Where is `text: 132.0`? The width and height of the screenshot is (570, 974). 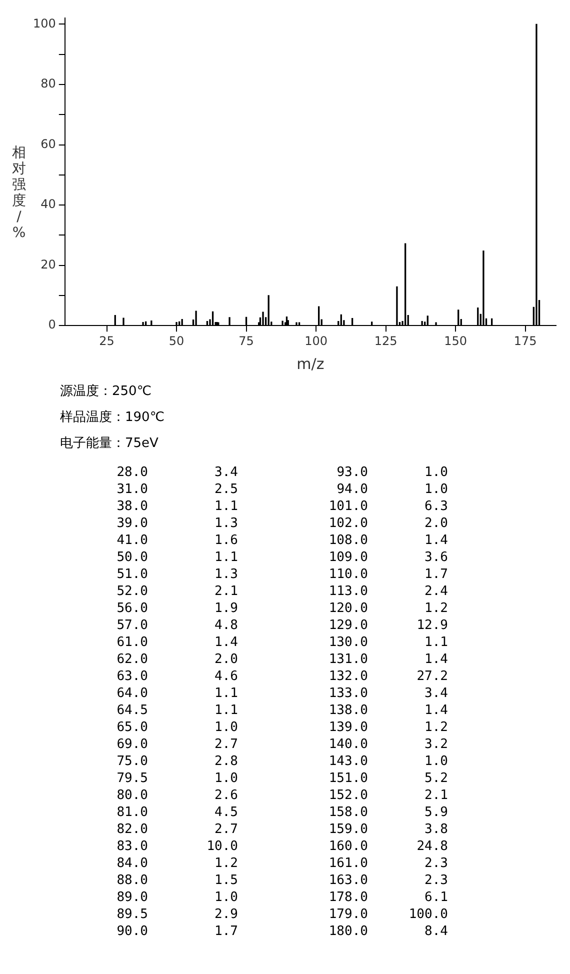 text: 132.0 is located at coordinates (348, 676).